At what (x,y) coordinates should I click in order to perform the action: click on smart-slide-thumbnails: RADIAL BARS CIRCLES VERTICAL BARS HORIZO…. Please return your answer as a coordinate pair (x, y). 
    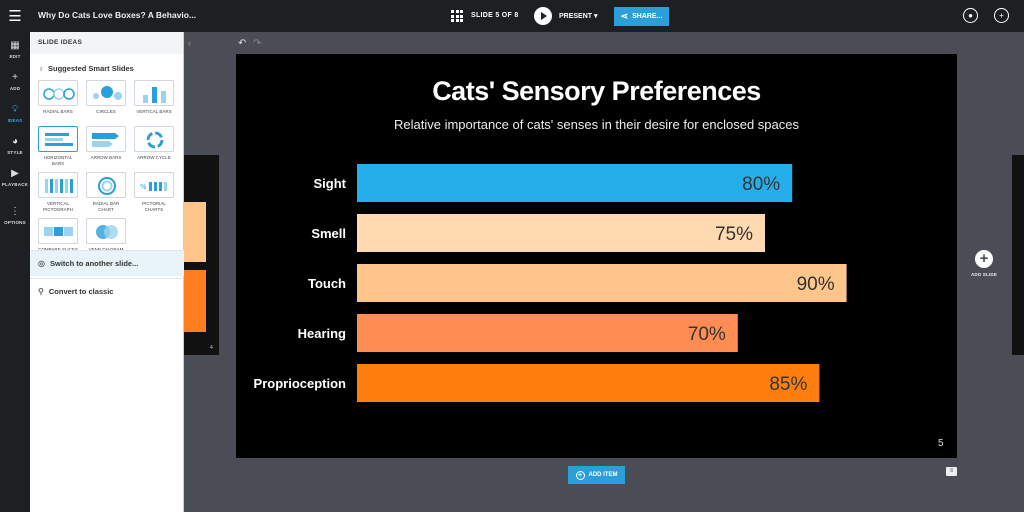
    Looking at the image, I should click on (106, 169).